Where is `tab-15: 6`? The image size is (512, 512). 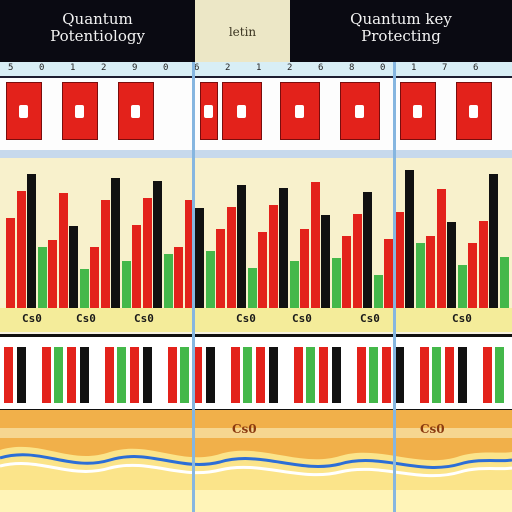
tab-15: 6 is located at coordinates (476, 68).